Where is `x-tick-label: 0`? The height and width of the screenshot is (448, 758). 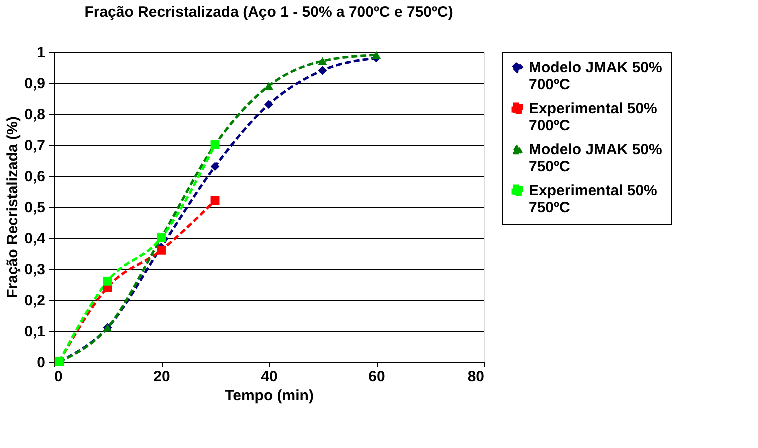
x-tick-label: 0 is located at coordinates (58, 377).